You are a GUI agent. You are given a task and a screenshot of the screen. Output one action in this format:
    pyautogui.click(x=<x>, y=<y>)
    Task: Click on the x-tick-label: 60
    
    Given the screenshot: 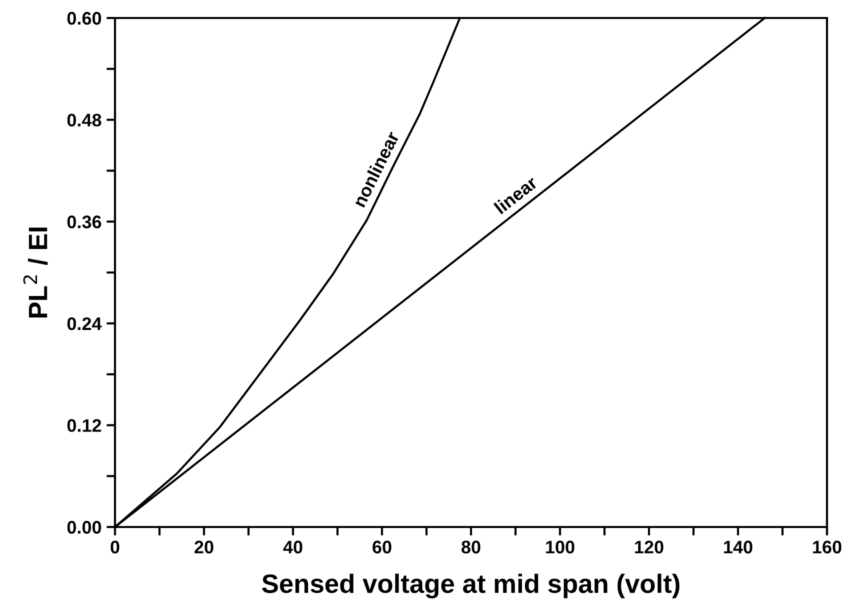 What is the action you would take?
    pyautogui.click(x=382, y=547)
    